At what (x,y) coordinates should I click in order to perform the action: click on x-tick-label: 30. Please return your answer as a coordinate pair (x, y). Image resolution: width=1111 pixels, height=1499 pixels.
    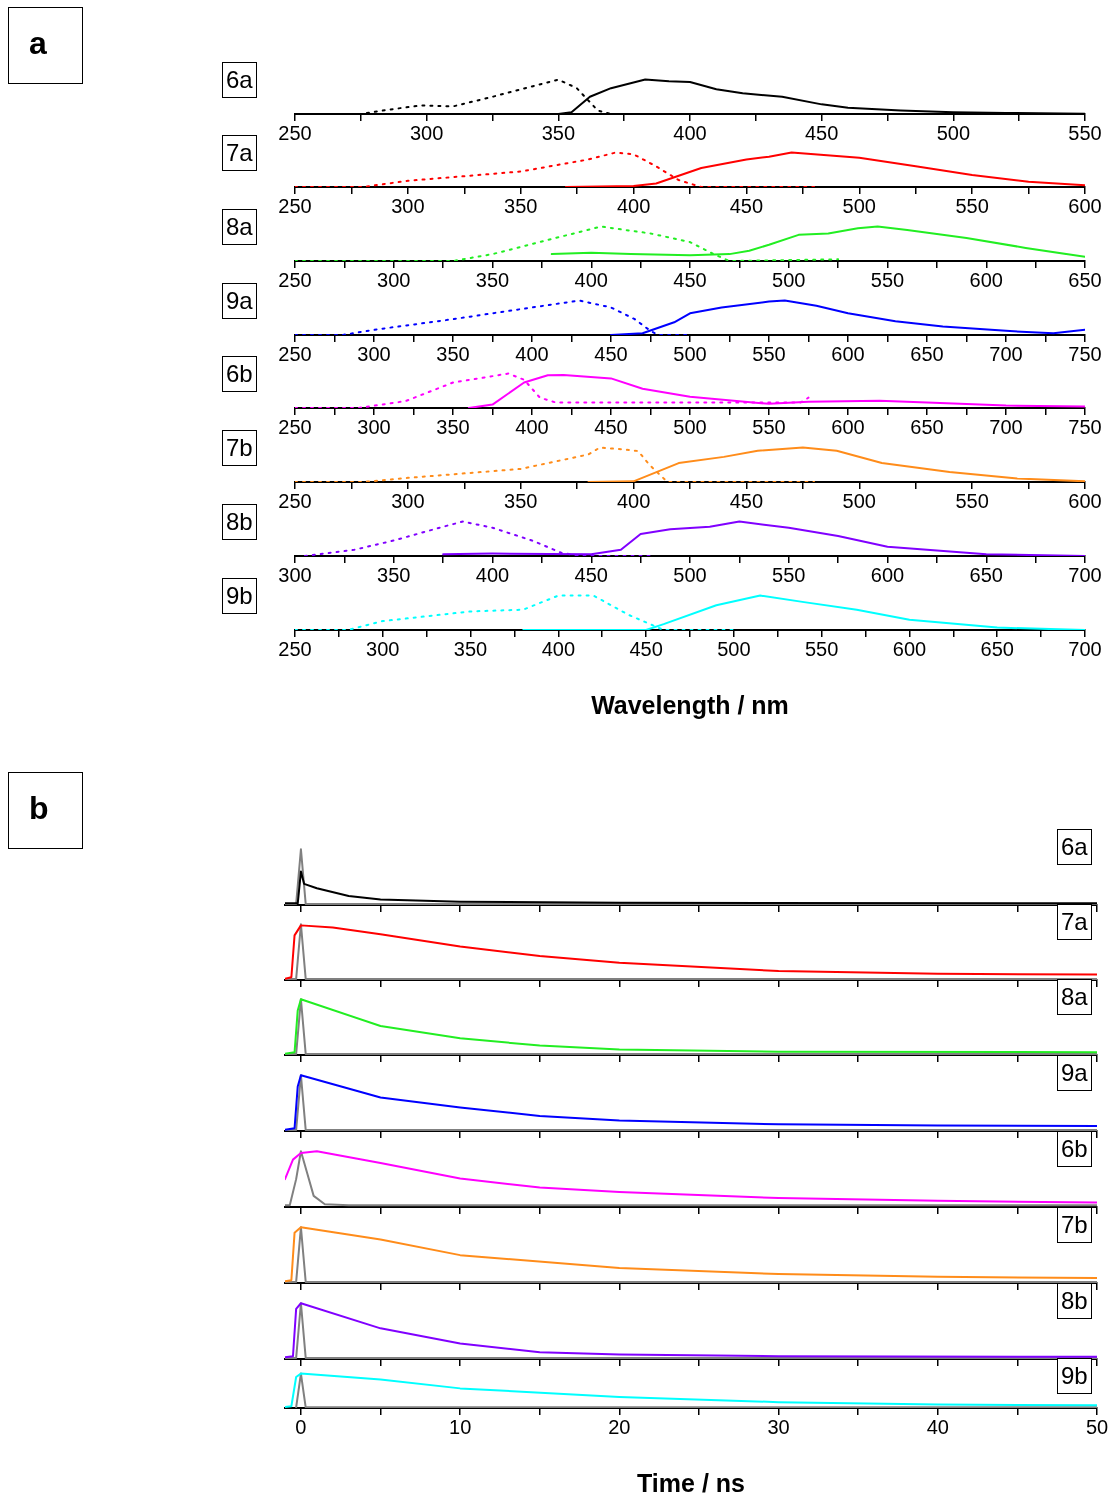
    Looking at the image, I should click on (778, 1426).